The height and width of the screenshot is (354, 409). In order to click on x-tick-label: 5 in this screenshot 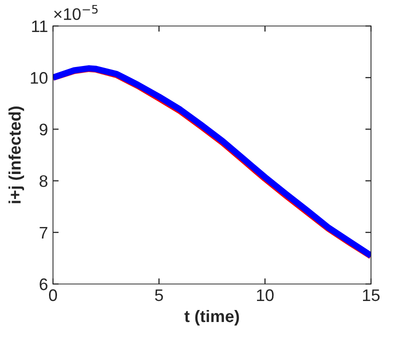, I will do `click(159, 295)`.